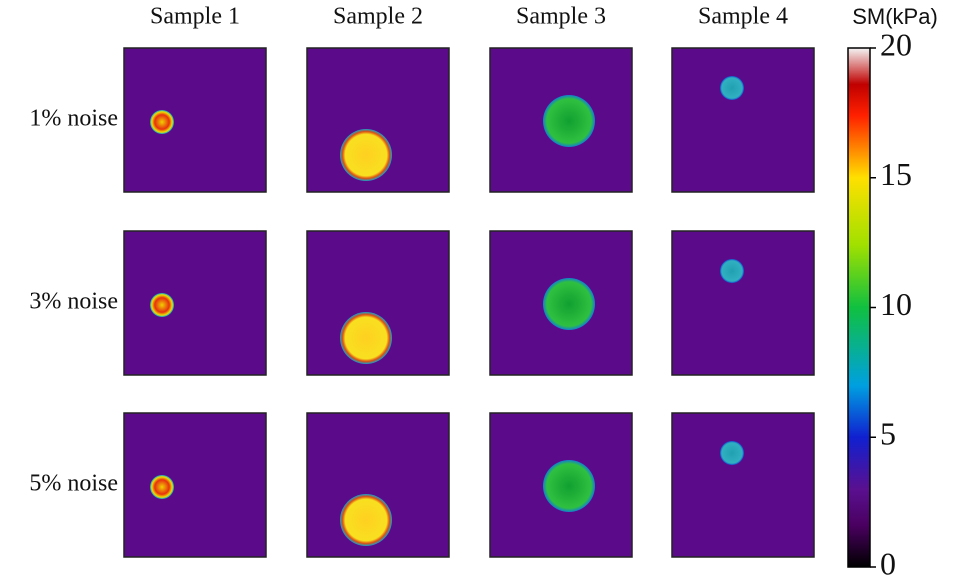  Describe the element at coordinates (888, 563) in the screenshot. I see `tick-label: 0` at that location.